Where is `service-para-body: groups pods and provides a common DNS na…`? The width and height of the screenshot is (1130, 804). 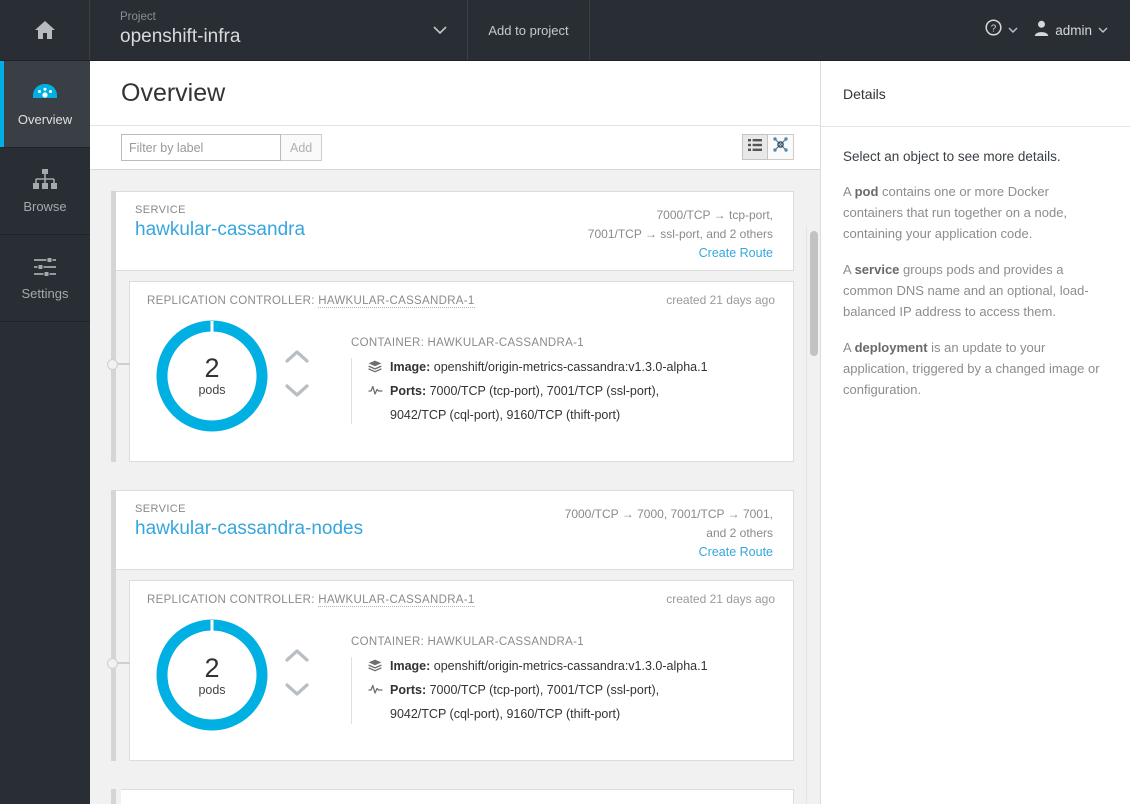 service-para-body: groups pods and provides a common DNS na… is located at coordinates (966, 291).